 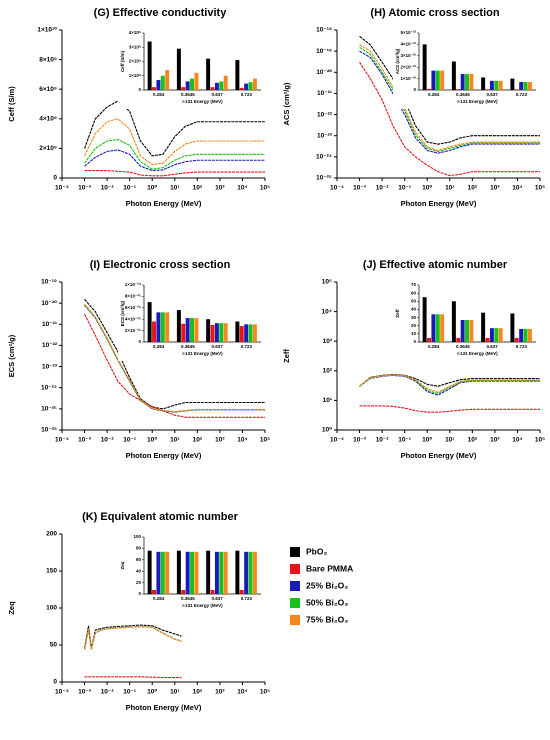 What do you see at coordinates (49, 387) in the screenshot?
I see `y-tick-label: 10⁻²⁴` at bounding box center [49, 387].